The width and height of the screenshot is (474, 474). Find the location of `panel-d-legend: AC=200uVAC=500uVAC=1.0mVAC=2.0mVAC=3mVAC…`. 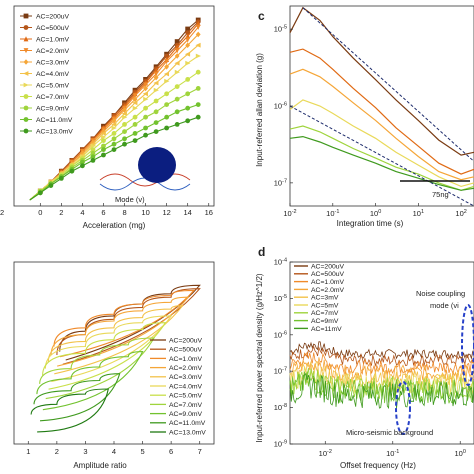

panel-d-legend: AC=200uVAC=500uVAC=1.0mVAC=2.0mVAC=3mVAC… is located at coordinates (319, 298).